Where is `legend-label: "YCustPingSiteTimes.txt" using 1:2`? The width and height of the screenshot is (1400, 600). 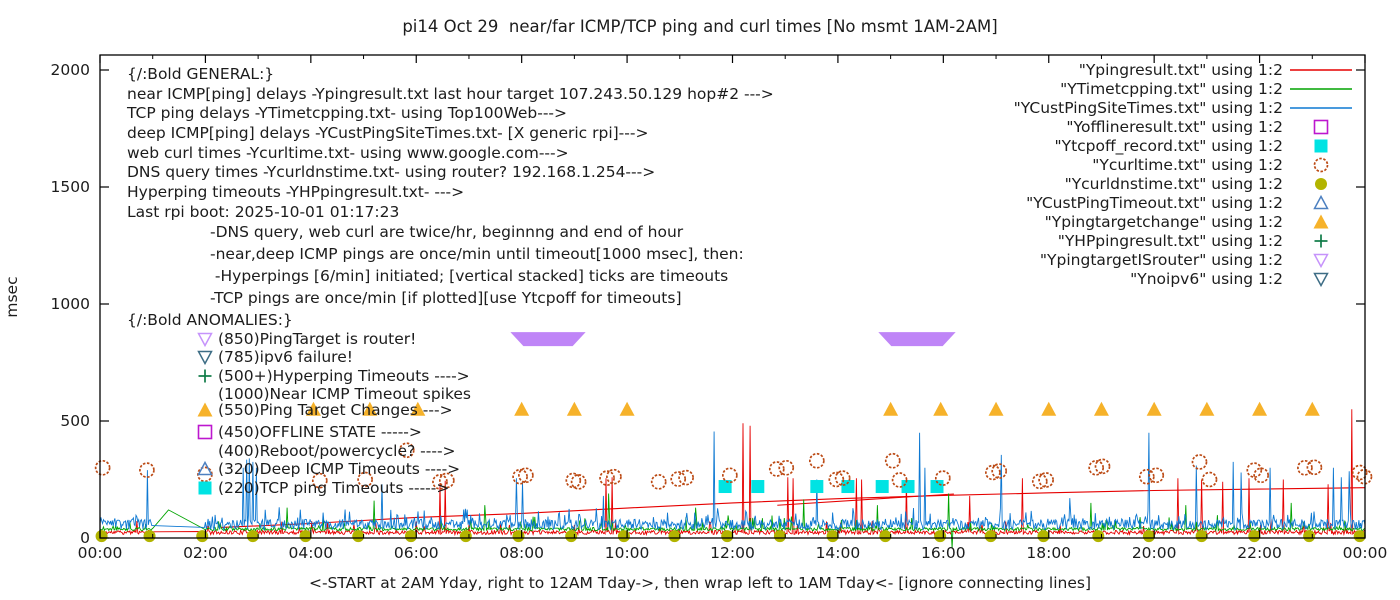 legend-label: "YCustPingSiteTimes.txt" using 1:2 is located at coordinates (1148, 108).